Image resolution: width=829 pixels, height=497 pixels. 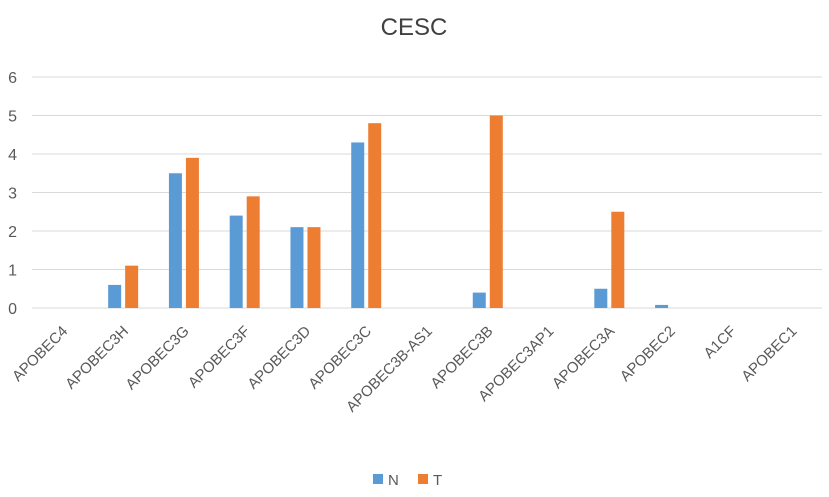 What do you see at coordinates (12, 271) in the screenshot?
I see `y-tick-label: 1` at bounding box center [12, 271].